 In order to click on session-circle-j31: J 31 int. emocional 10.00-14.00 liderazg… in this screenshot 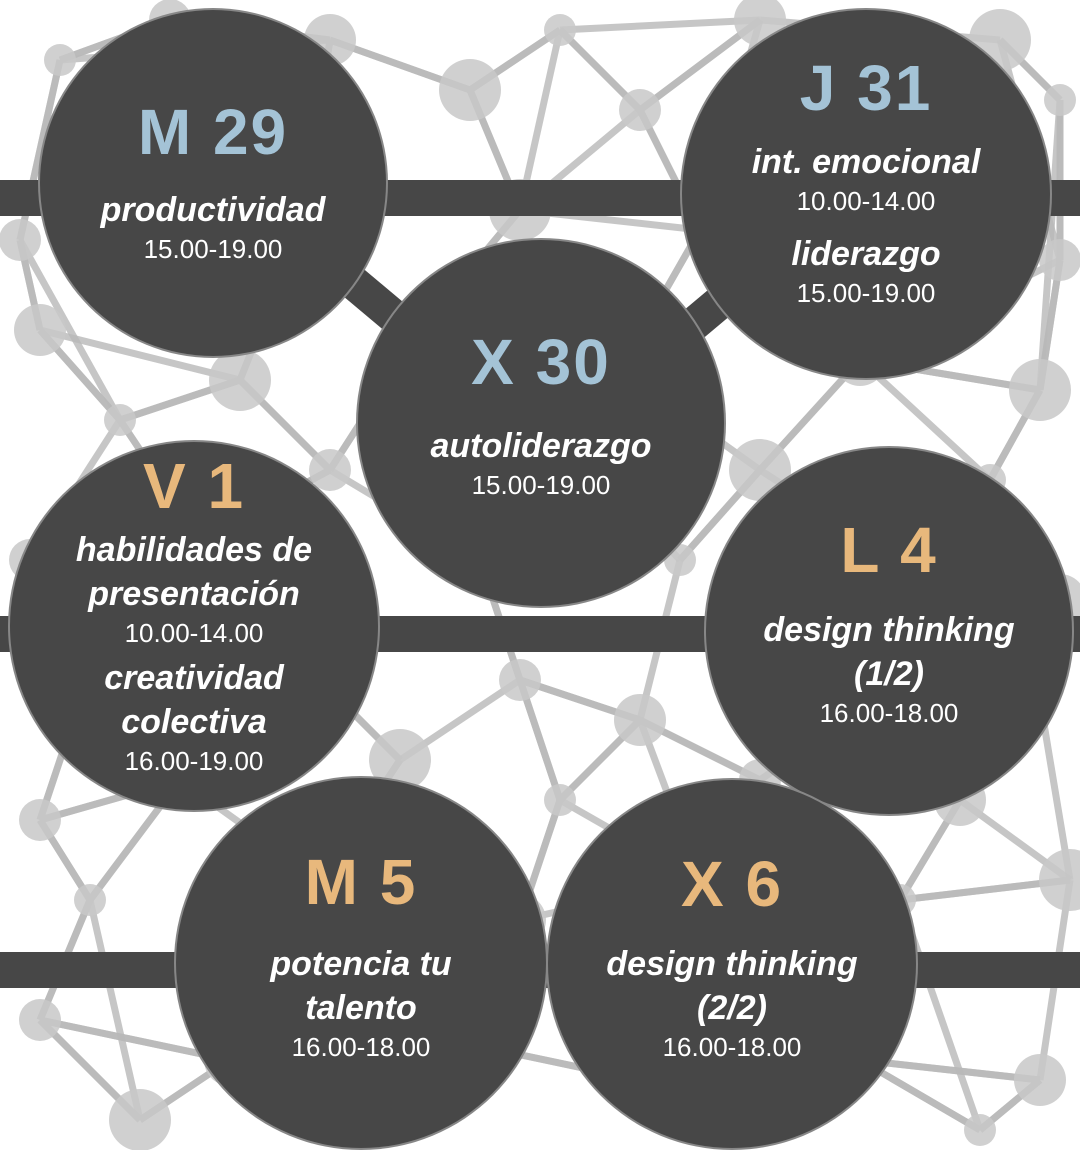, I will do `click(866, 194)`.